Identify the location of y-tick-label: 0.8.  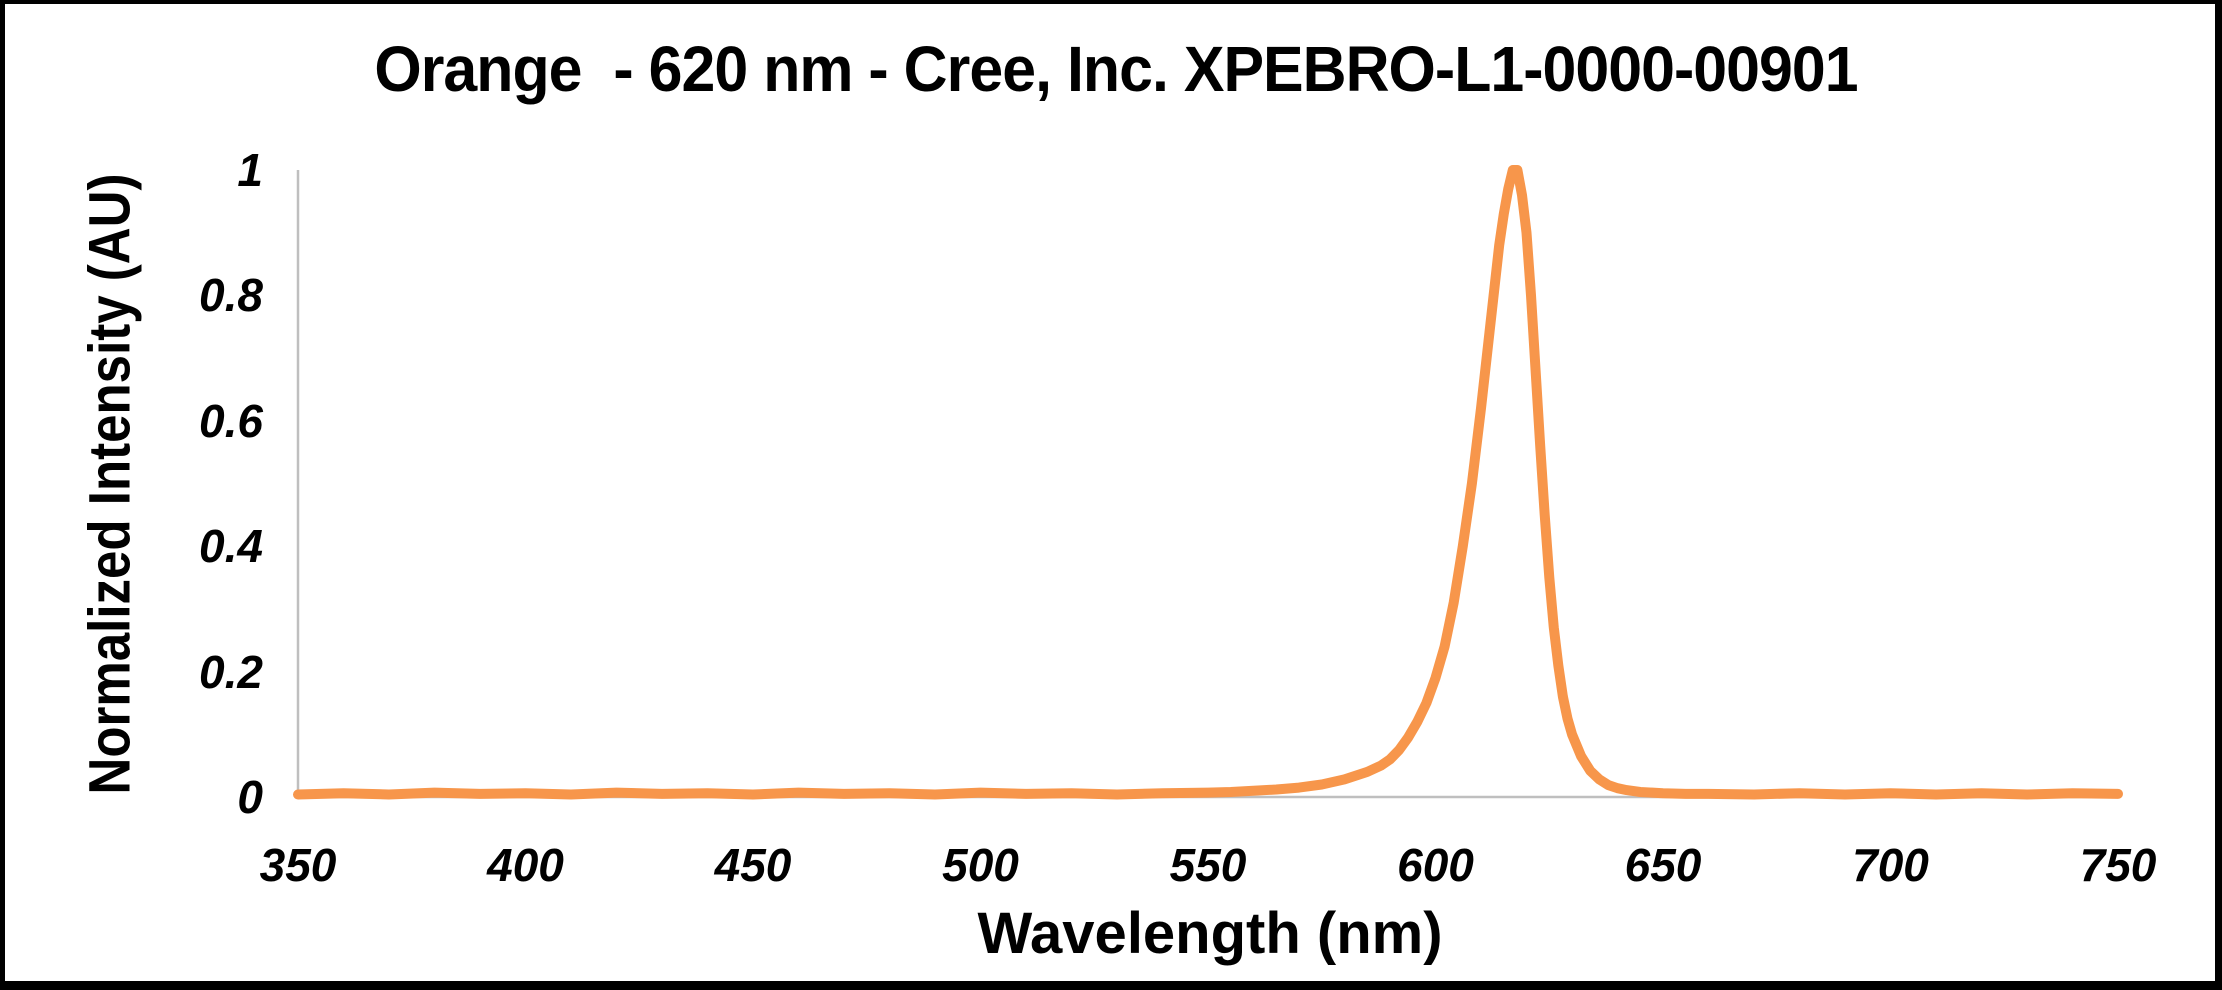
(231, 295).